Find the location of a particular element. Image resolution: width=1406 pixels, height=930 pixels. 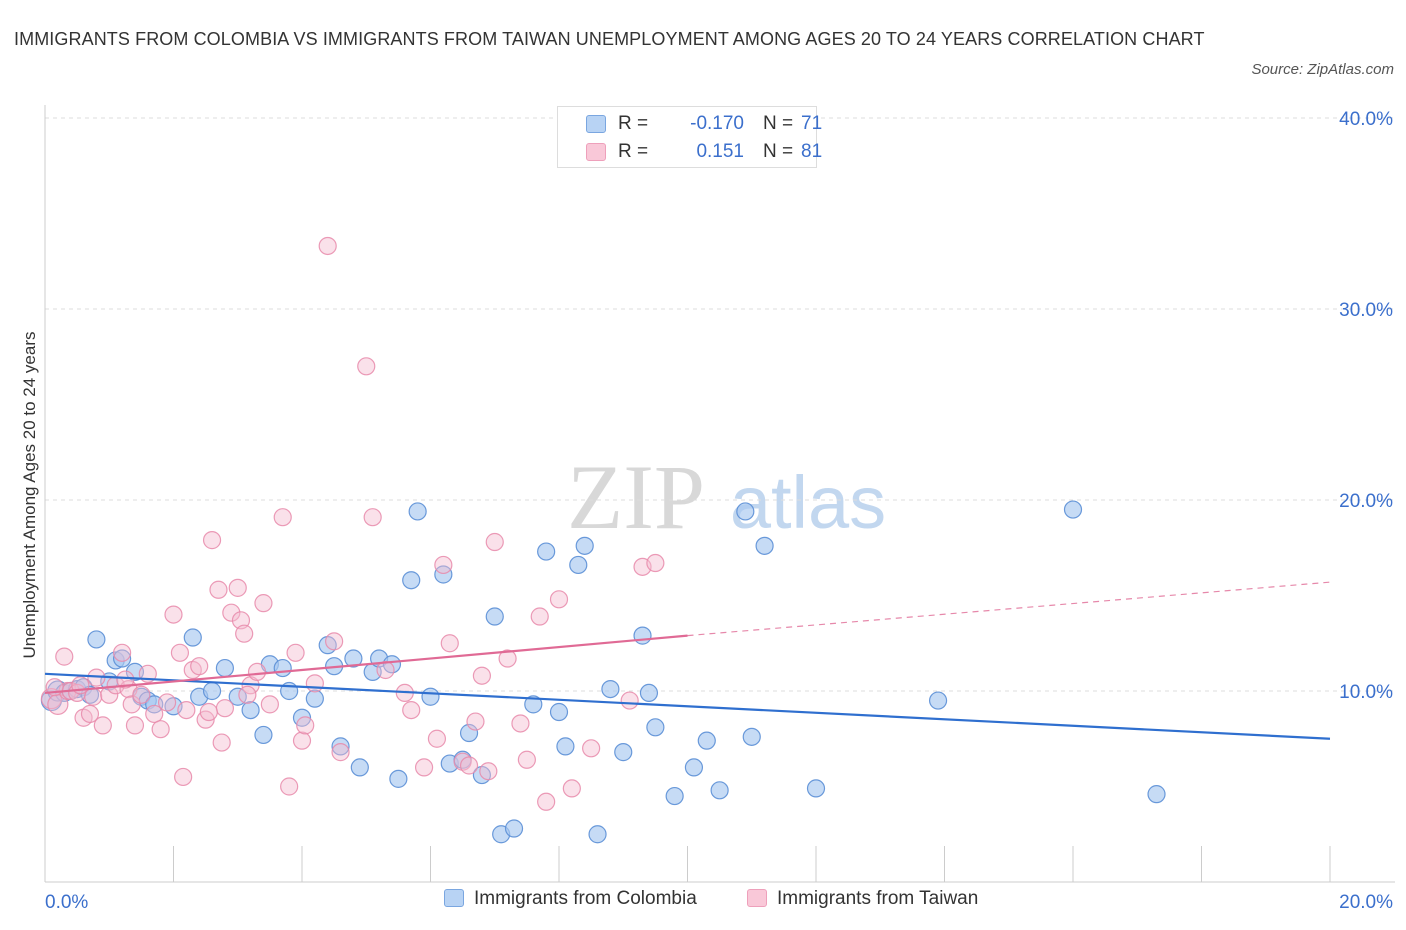

taiwan-r-value: 0.151 is located at coordinates (720, 151).